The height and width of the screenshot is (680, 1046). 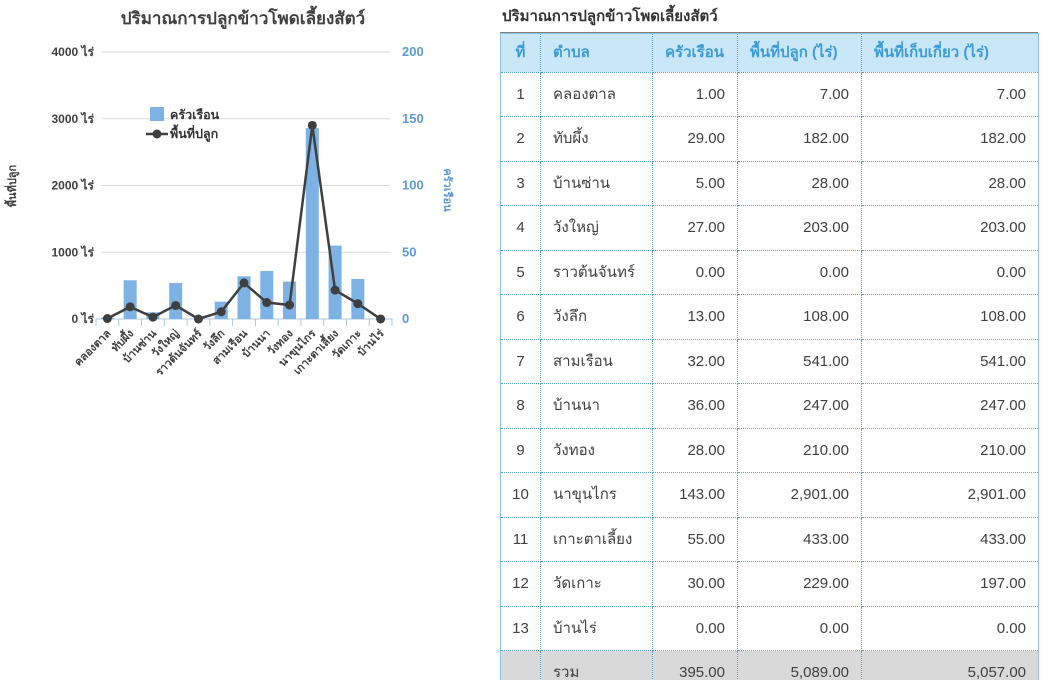 What do you see at coordinates (520, 628) in the screenshot?
I see `table-cell: 13` at bounding box center [520, 628].